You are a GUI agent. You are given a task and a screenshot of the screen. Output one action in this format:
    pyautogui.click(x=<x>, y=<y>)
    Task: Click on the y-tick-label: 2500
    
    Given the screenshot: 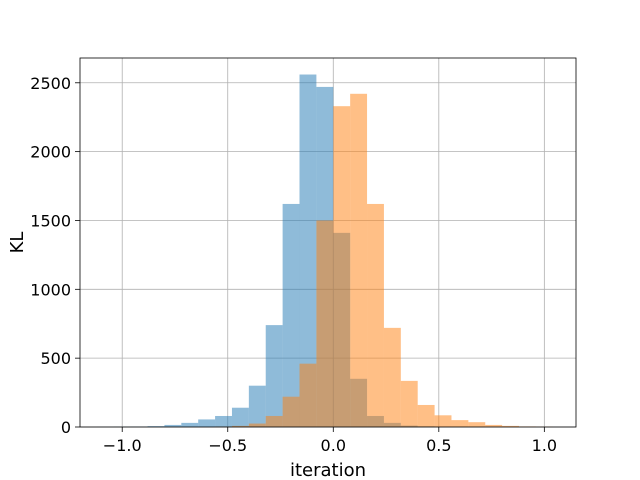 What is the action you would take?
    pyautogui.click(x=50, y=83)
    